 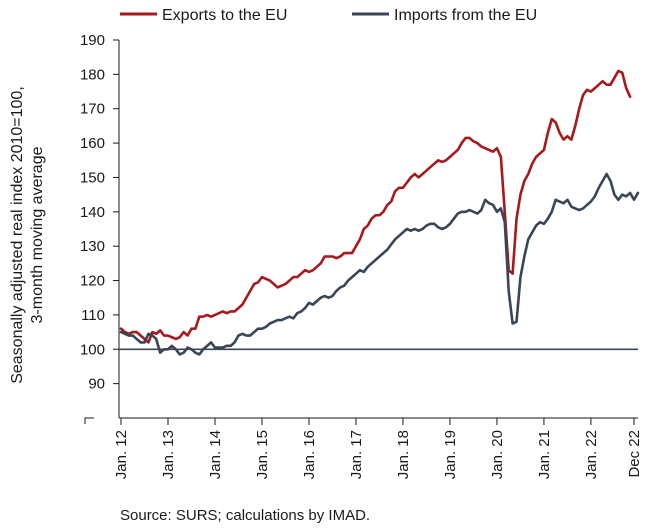 What do you see at coordinates (17, 235) in the screenshot?
I see `y-axis-title-line: Seasonally adjusted real index 2010=100,` at bounding box center [17, 235].